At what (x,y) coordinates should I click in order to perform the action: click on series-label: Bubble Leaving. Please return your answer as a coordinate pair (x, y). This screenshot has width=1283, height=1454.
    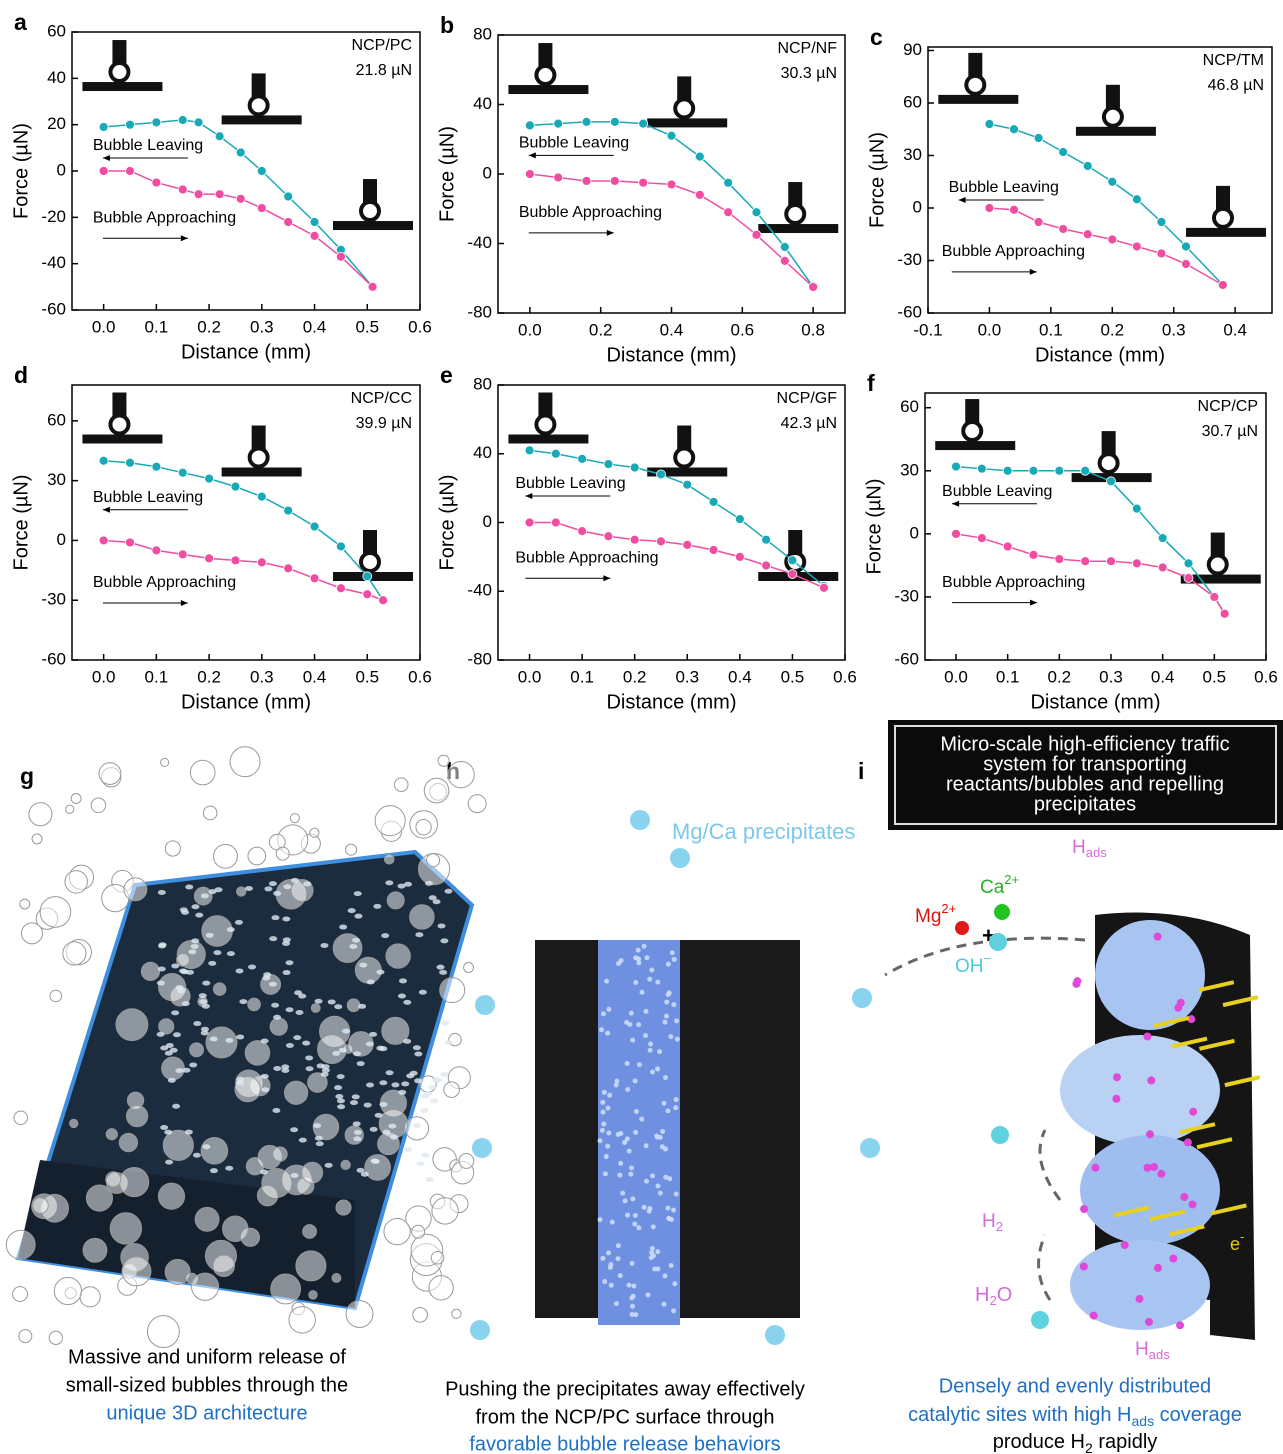
    Looking at the image, I should click on (574, 143).